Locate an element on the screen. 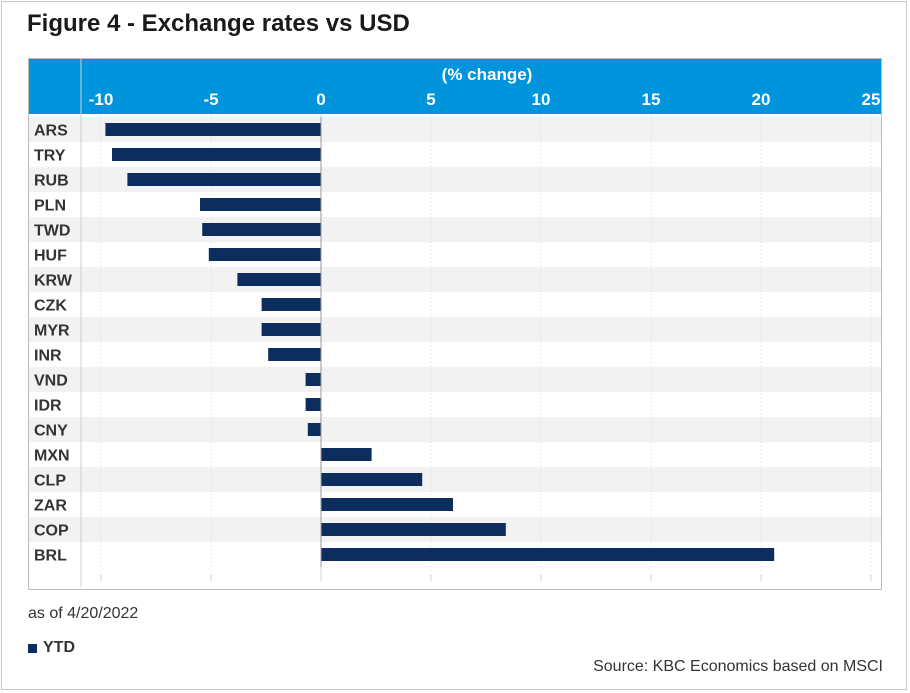 This screenshot has width=910, height=693. x-tick-label: 0 is located at coordinates (320, 99).